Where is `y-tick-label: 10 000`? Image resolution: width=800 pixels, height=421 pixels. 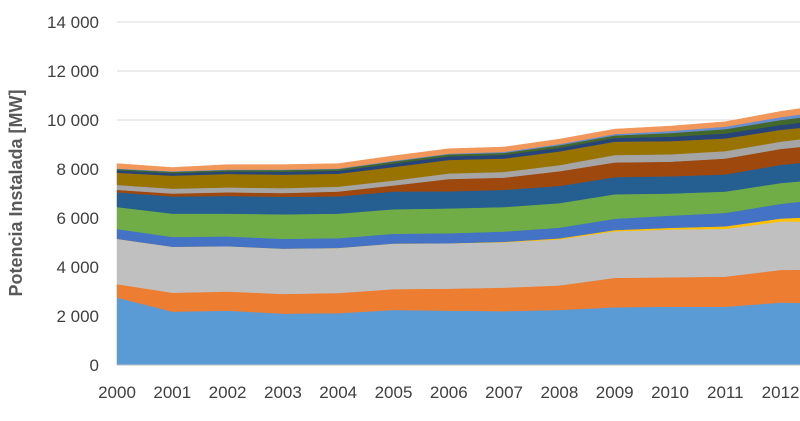
y-tick-label: 10 000 is located at coordinates (73, 120).